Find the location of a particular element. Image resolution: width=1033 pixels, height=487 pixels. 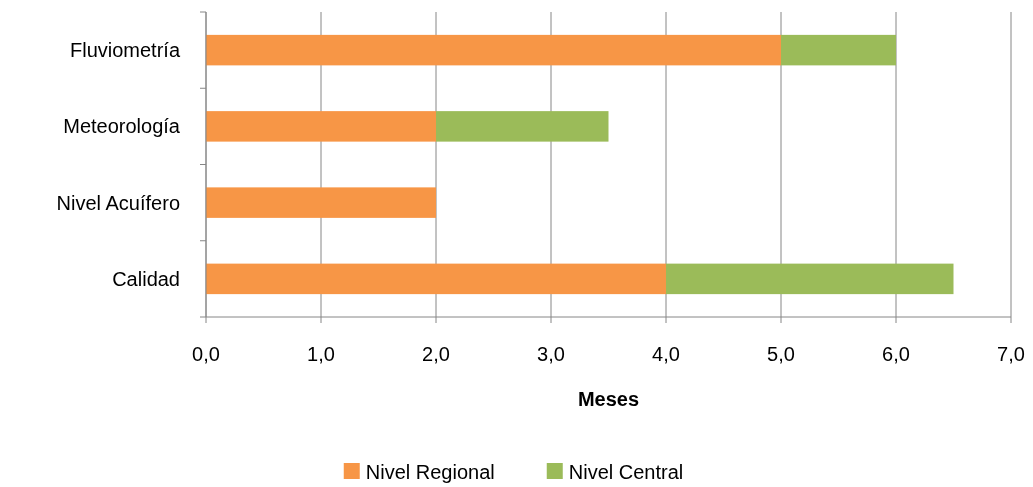

x-tick-label: 5,0 is located at coordinates (781, 354).